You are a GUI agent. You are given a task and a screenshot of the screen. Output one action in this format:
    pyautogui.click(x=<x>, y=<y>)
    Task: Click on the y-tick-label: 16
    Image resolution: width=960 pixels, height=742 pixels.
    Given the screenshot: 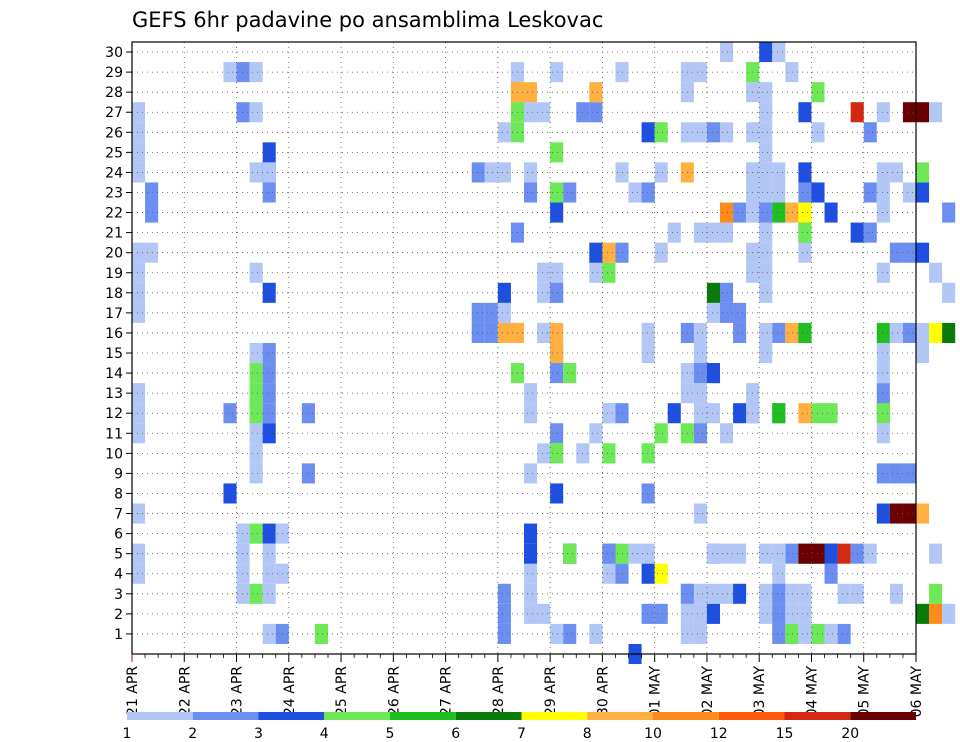 What is the action you would take?
    pyautogui.click(x=114, y=334)
    